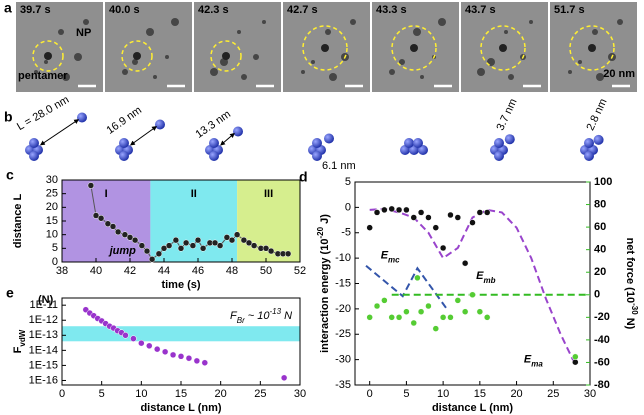 Image resolution: width=644 pixels, height=415 pixels. What do you see at coordinates (232, 271) in the screenshot?
I see `x-tick-label: 48` at bounding box center [232, 271].